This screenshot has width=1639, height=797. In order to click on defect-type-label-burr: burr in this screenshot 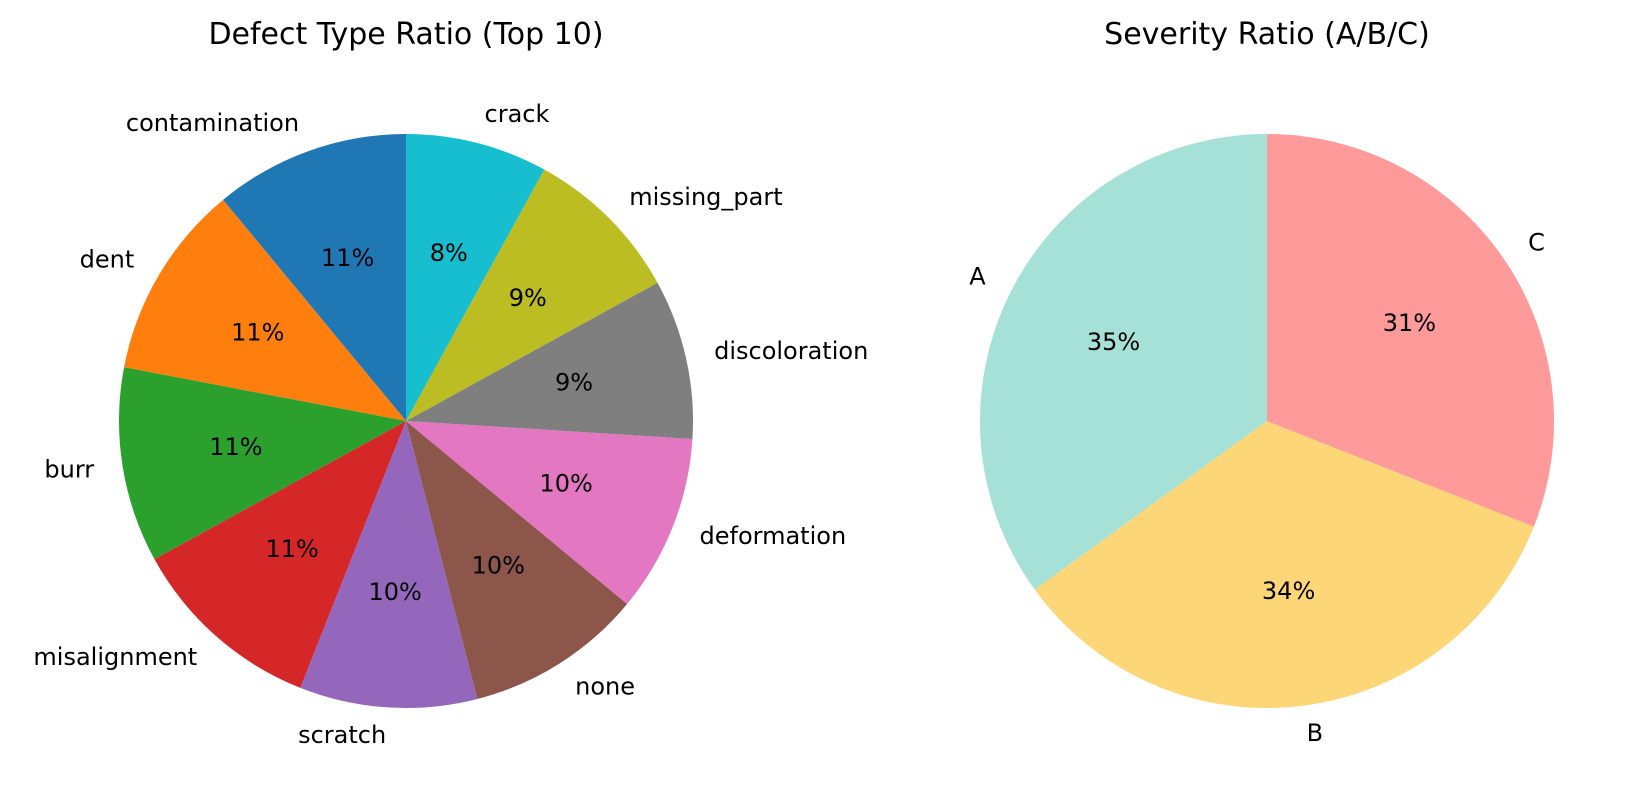, I will do `click(69, 469)`.